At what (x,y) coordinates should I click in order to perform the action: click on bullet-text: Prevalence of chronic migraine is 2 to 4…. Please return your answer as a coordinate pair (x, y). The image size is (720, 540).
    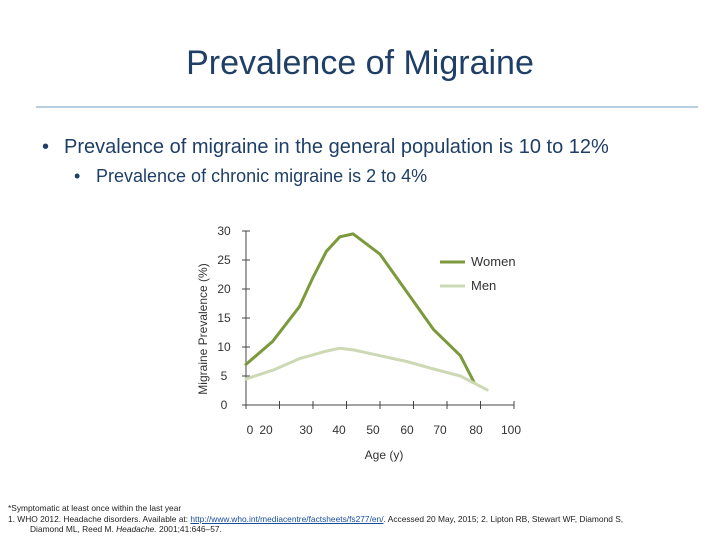
    Looking at the image, I should click on (262, 176).